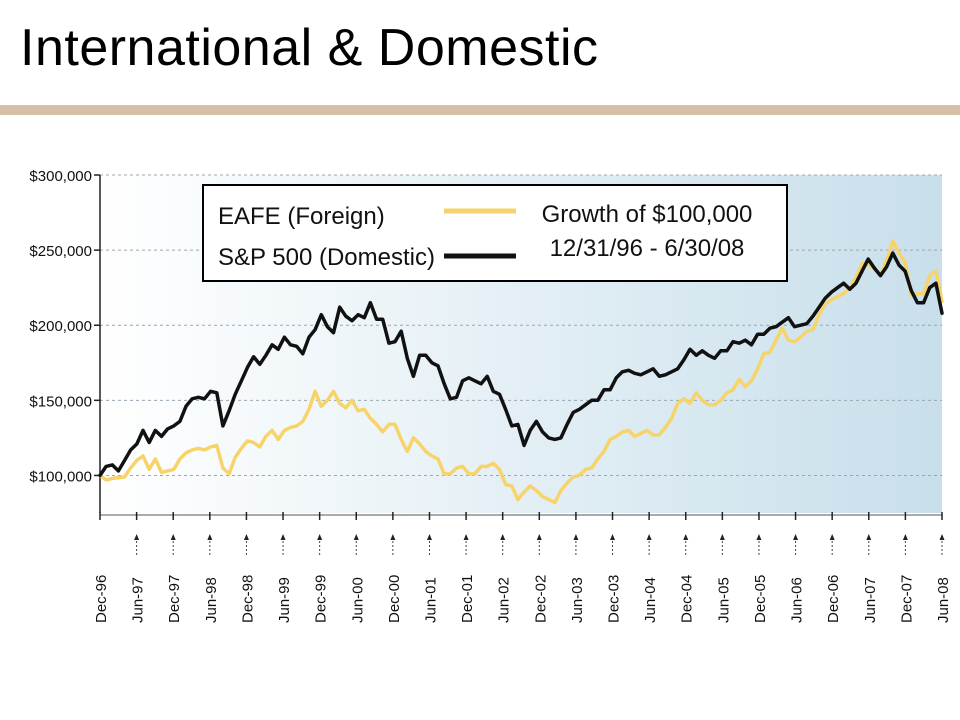  What do you see at coordinates (321, 599) in the screenshot?
I see `x-tick-label: Dec-99` at bounding box center [321, 599].